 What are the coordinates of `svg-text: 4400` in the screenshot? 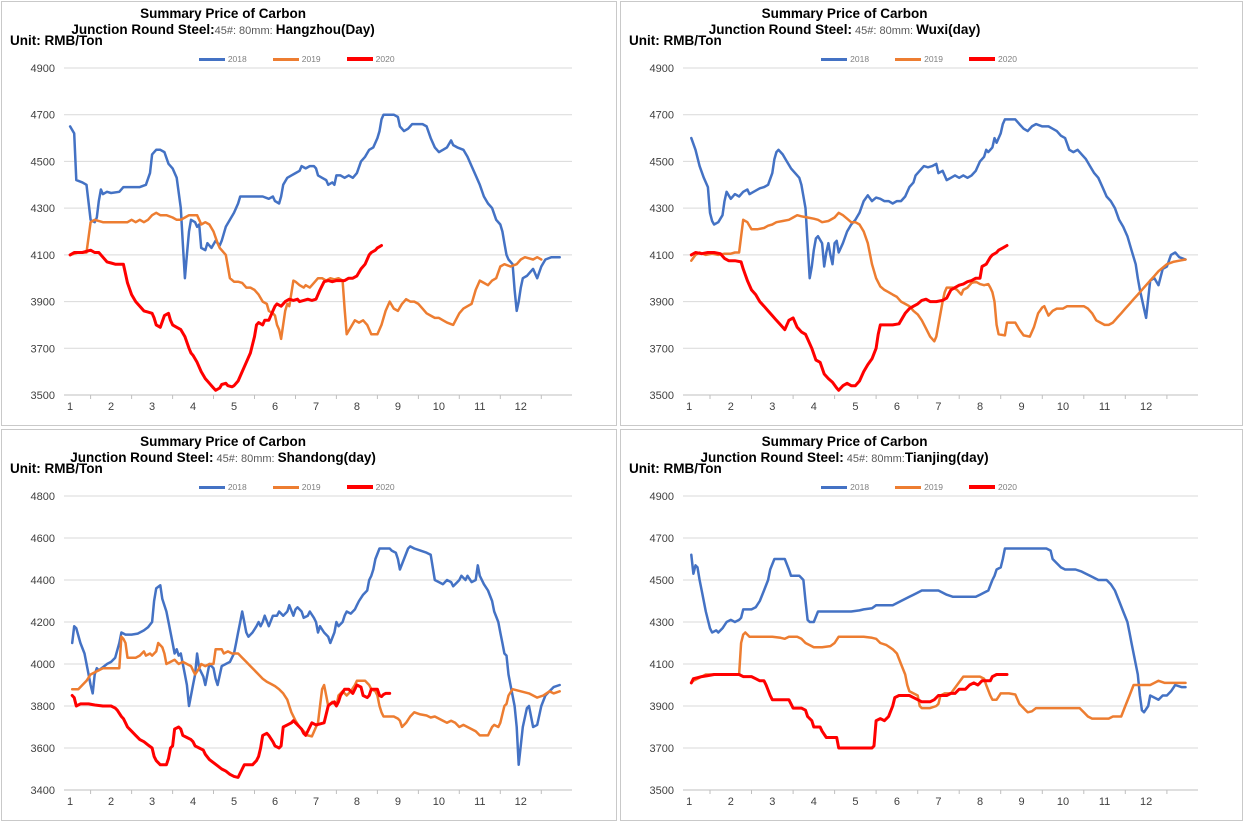 It's located at (43, 581).